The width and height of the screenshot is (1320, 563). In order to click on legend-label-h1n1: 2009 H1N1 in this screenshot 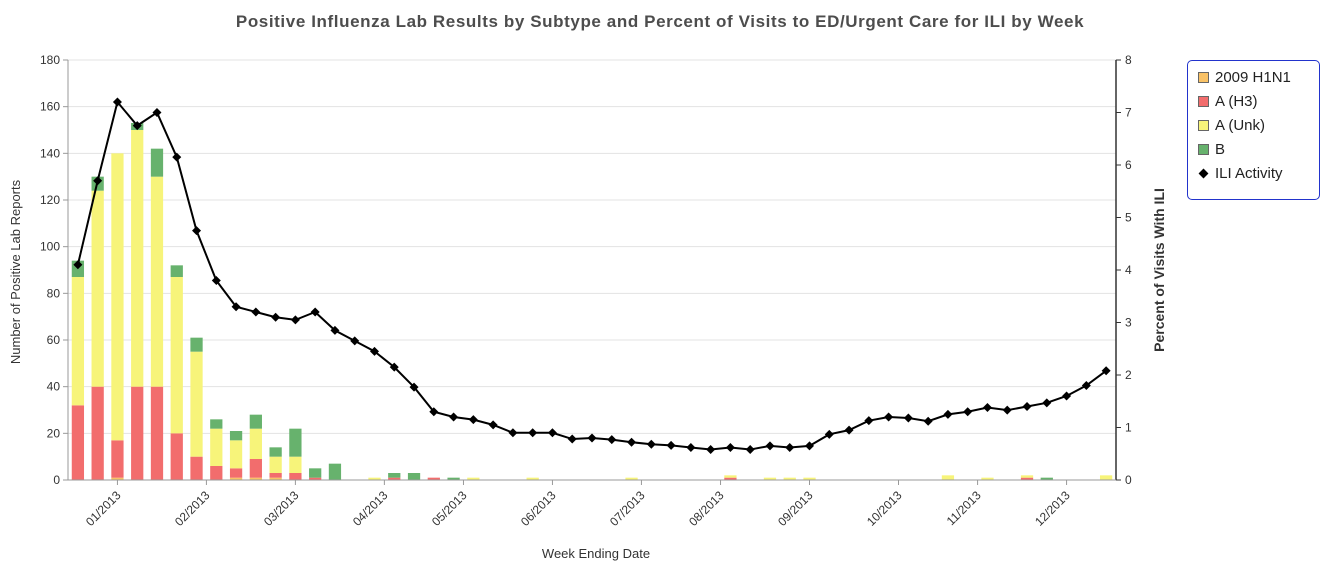, I will do `click(1253, 77)`.